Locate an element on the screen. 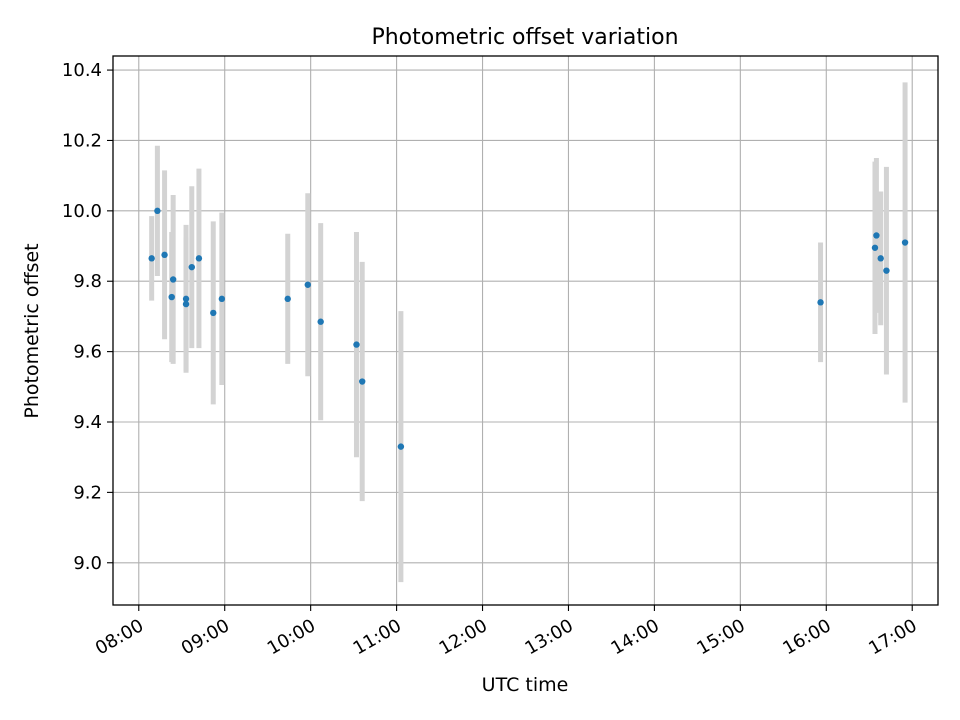 The image size is (960, 720). y-tick-label: 9.6 is located at coordinates (87, 352).